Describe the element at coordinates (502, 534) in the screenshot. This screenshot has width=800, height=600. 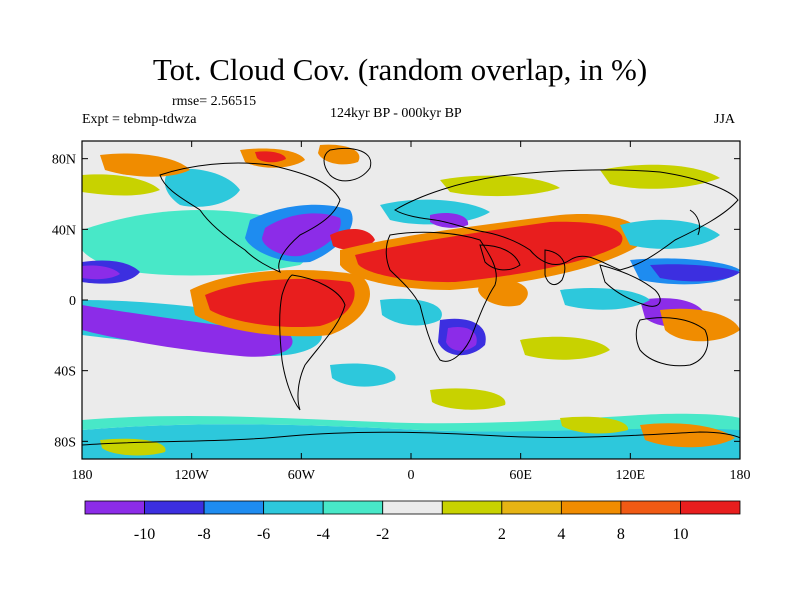
I see `colorbar-label: 2` at that location.